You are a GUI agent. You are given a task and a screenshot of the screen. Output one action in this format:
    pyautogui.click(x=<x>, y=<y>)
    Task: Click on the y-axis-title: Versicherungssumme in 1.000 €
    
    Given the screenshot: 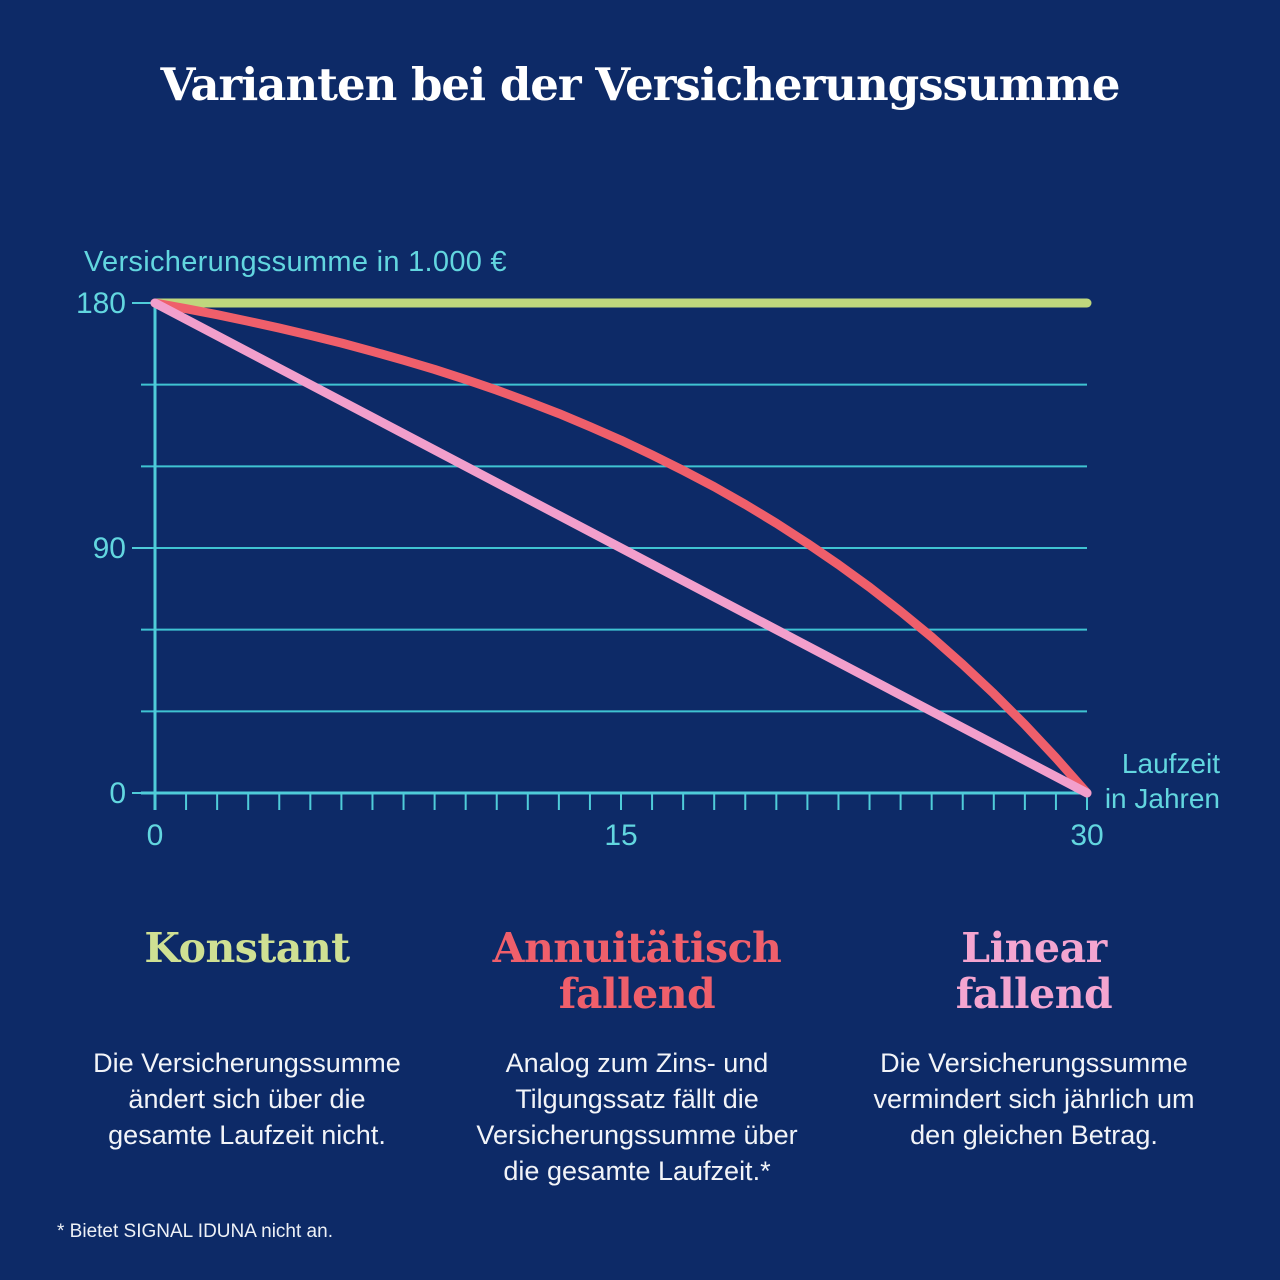 What is the action you would take?
    pyautogui.click(x=295, y=262)
    